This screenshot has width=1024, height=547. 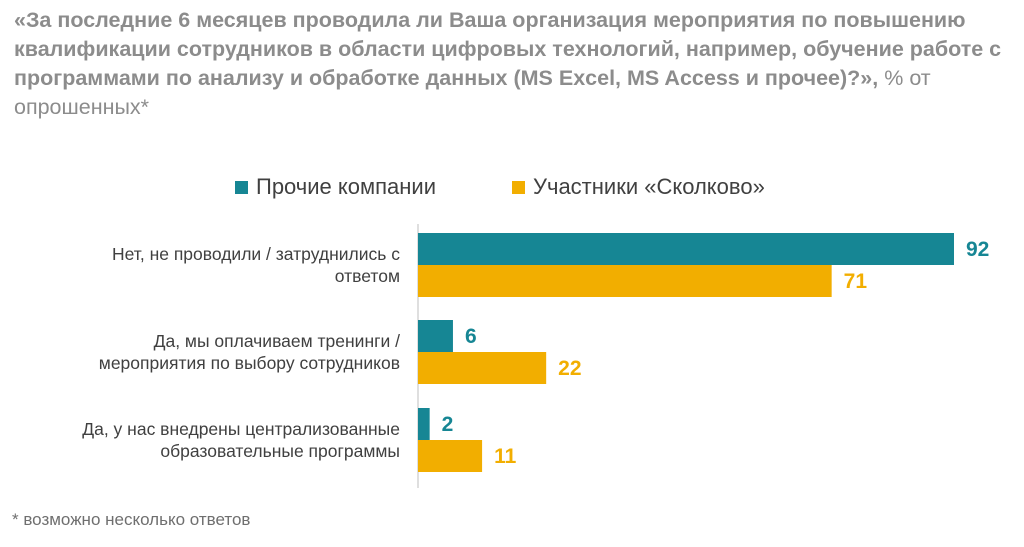 What do you see at coordinates (471, 336) in the screenshot?
I see `data-label-others-1: 6` at bounding box center [471, 336].